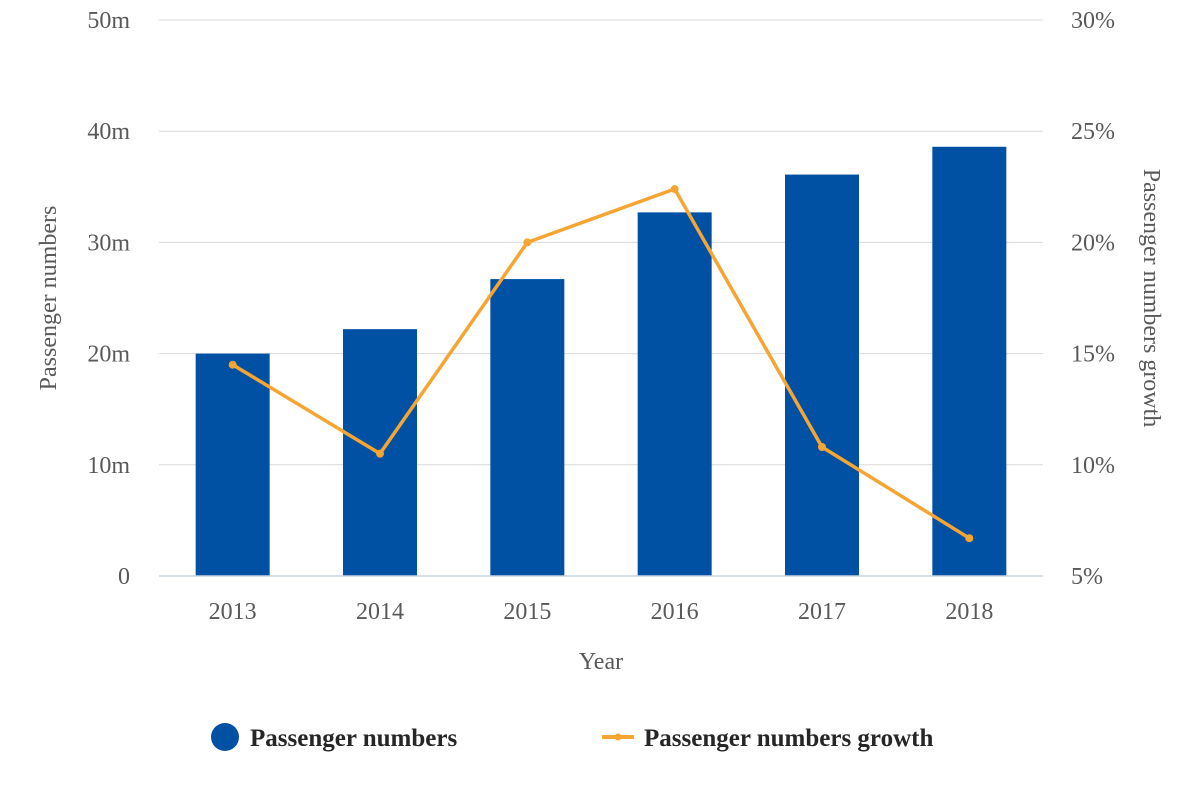 The image size is (1200, 800). What do you see at coordinates (380, 612) in the screenshot?
I see `x-tick-label: 2014` at bounding box center [380, 612].